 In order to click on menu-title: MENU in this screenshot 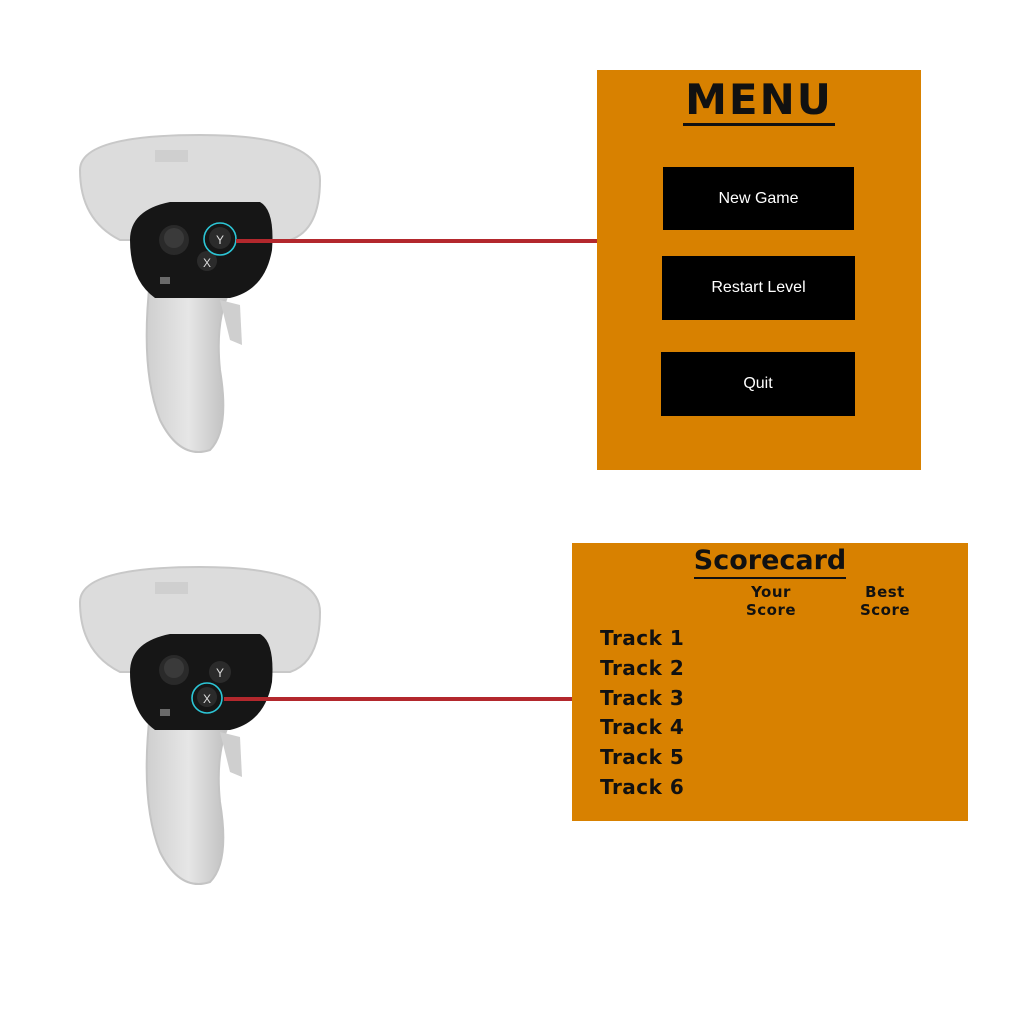, I will do `click(759, 100)`.